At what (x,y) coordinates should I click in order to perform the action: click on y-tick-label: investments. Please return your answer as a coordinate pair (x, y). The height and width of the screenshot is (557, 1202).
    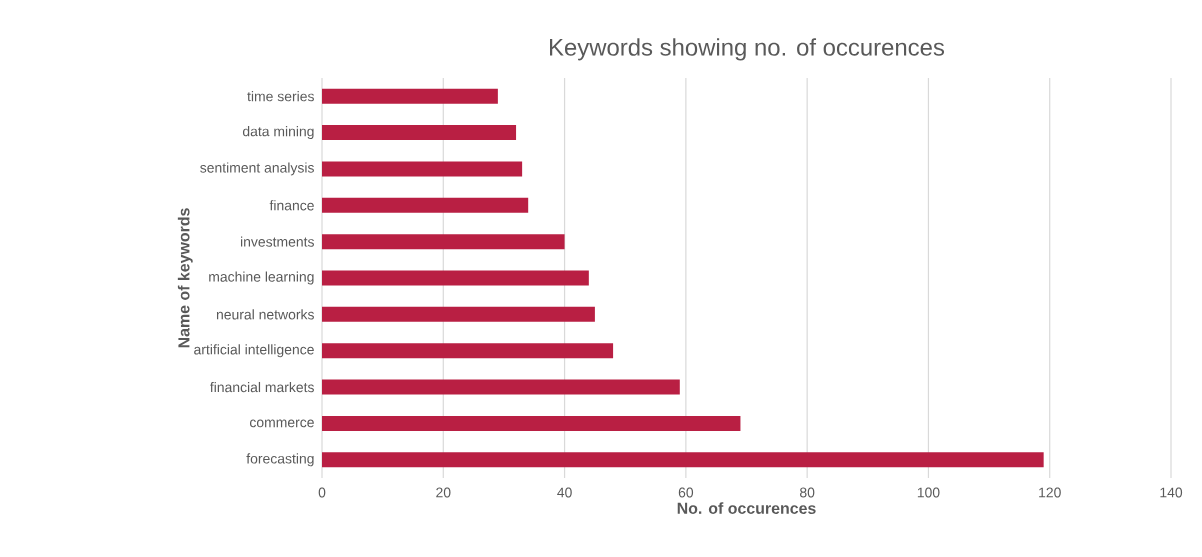
    Looking at the image, I should click on (277, 241).